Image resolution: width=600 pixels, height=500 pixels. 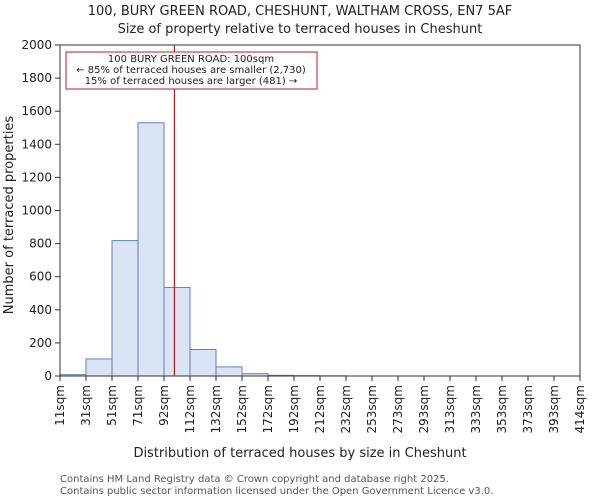 What do you see at coordinates (216, 409) in the screenshot?
I see `x-tick-label: 132sqm` at bounding box center [216, 409].